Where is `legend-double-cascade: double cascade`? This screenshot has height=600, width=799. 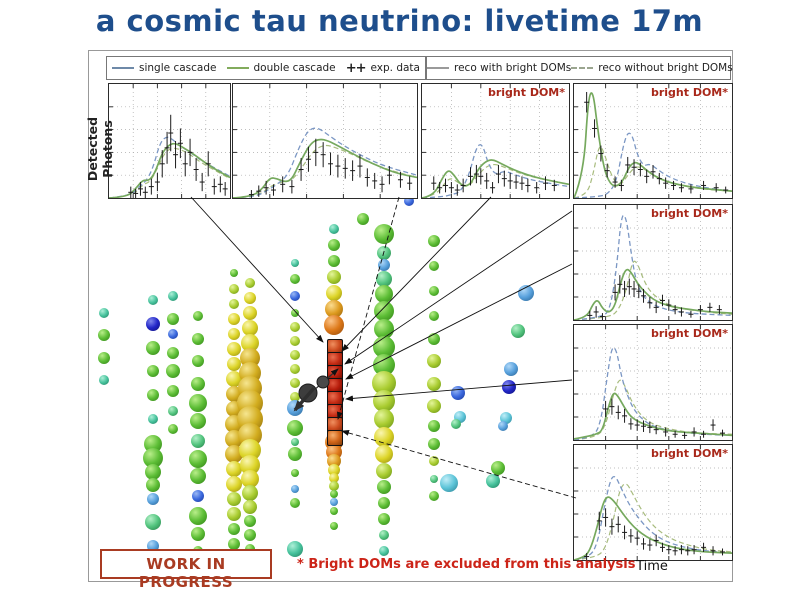
legend-double-cascade: double cascade is located at coordinates (281, 68).